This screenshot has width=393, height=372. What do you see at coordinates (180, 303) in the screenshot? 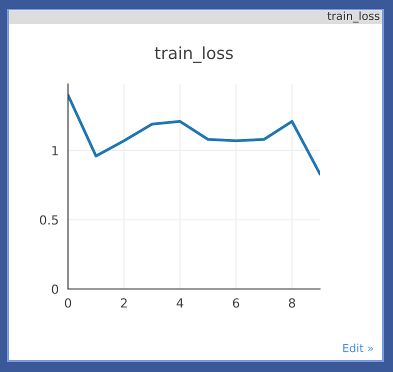
I see `x-tick-label: 4` at bounding box center [180, 303].